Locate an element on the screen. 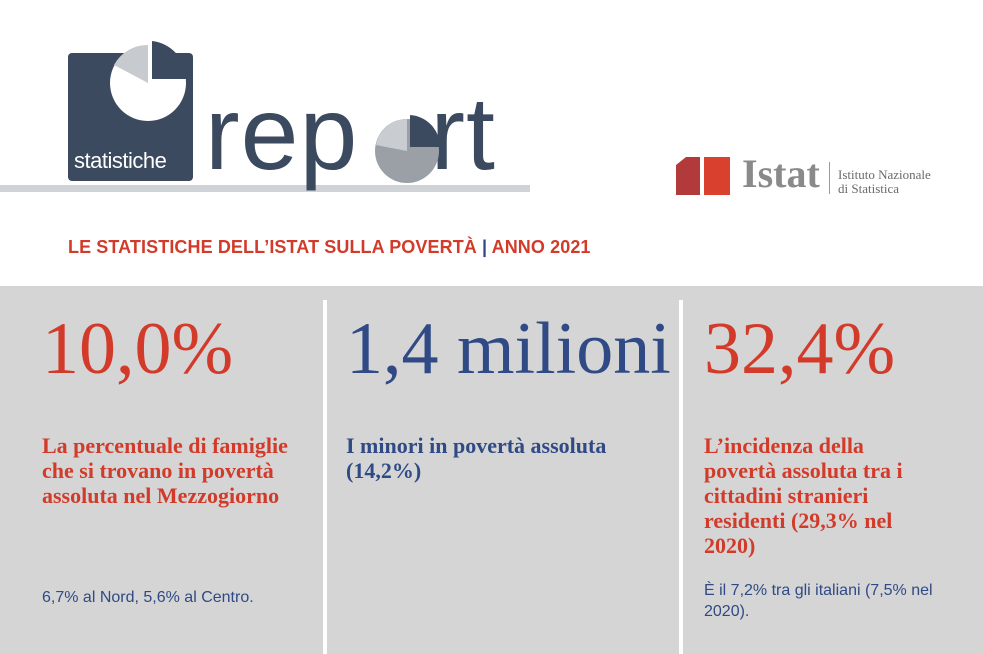 The image size is (983, 654). stat-note-mezzogiorno: 6,7% al Nord, 5,6% al Centro. is located at coordinates (148, 597).